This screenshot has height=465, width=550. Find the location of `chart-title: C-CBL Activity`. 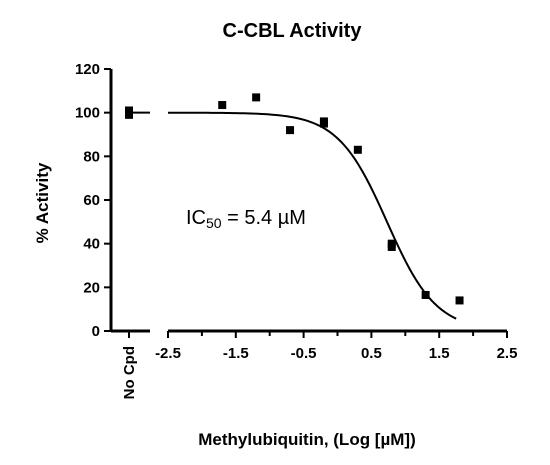

chart-title: C-CBL Activity is located at coordinates (293, 31).